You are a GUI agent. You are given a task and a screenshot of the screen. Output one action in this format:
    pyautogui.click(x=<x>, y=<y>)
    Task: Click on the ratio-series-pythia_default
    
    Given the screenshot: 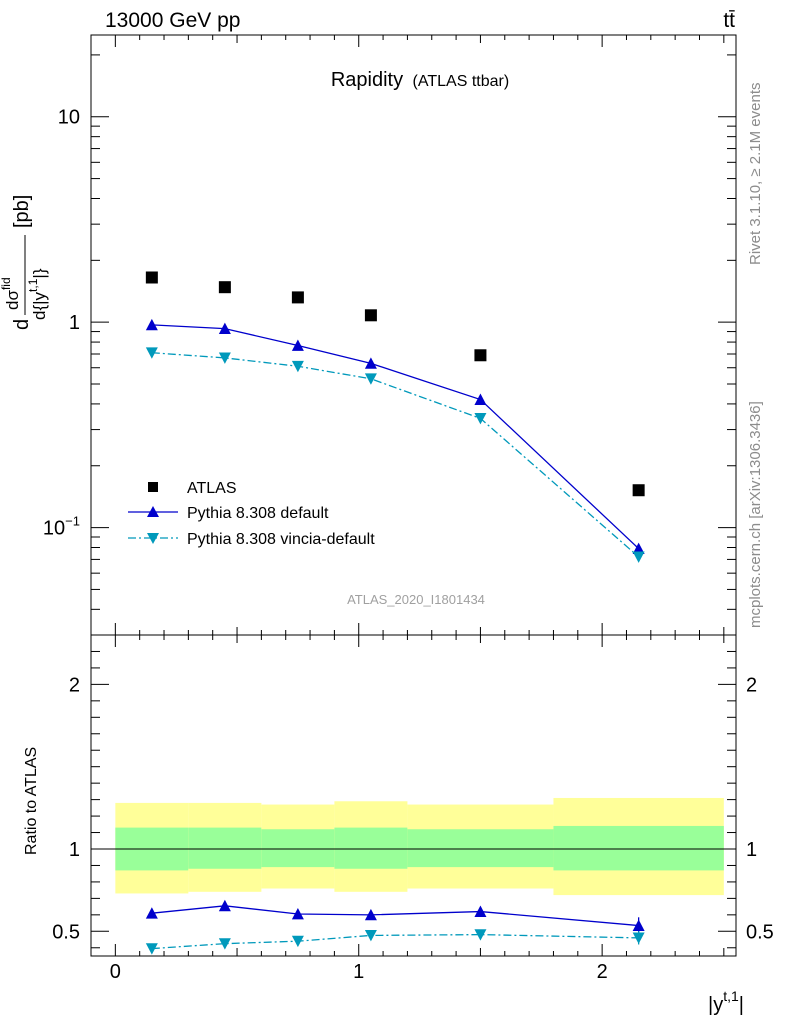 What is the action you would take?
    pyautogui.click(x=395, y=916)
    